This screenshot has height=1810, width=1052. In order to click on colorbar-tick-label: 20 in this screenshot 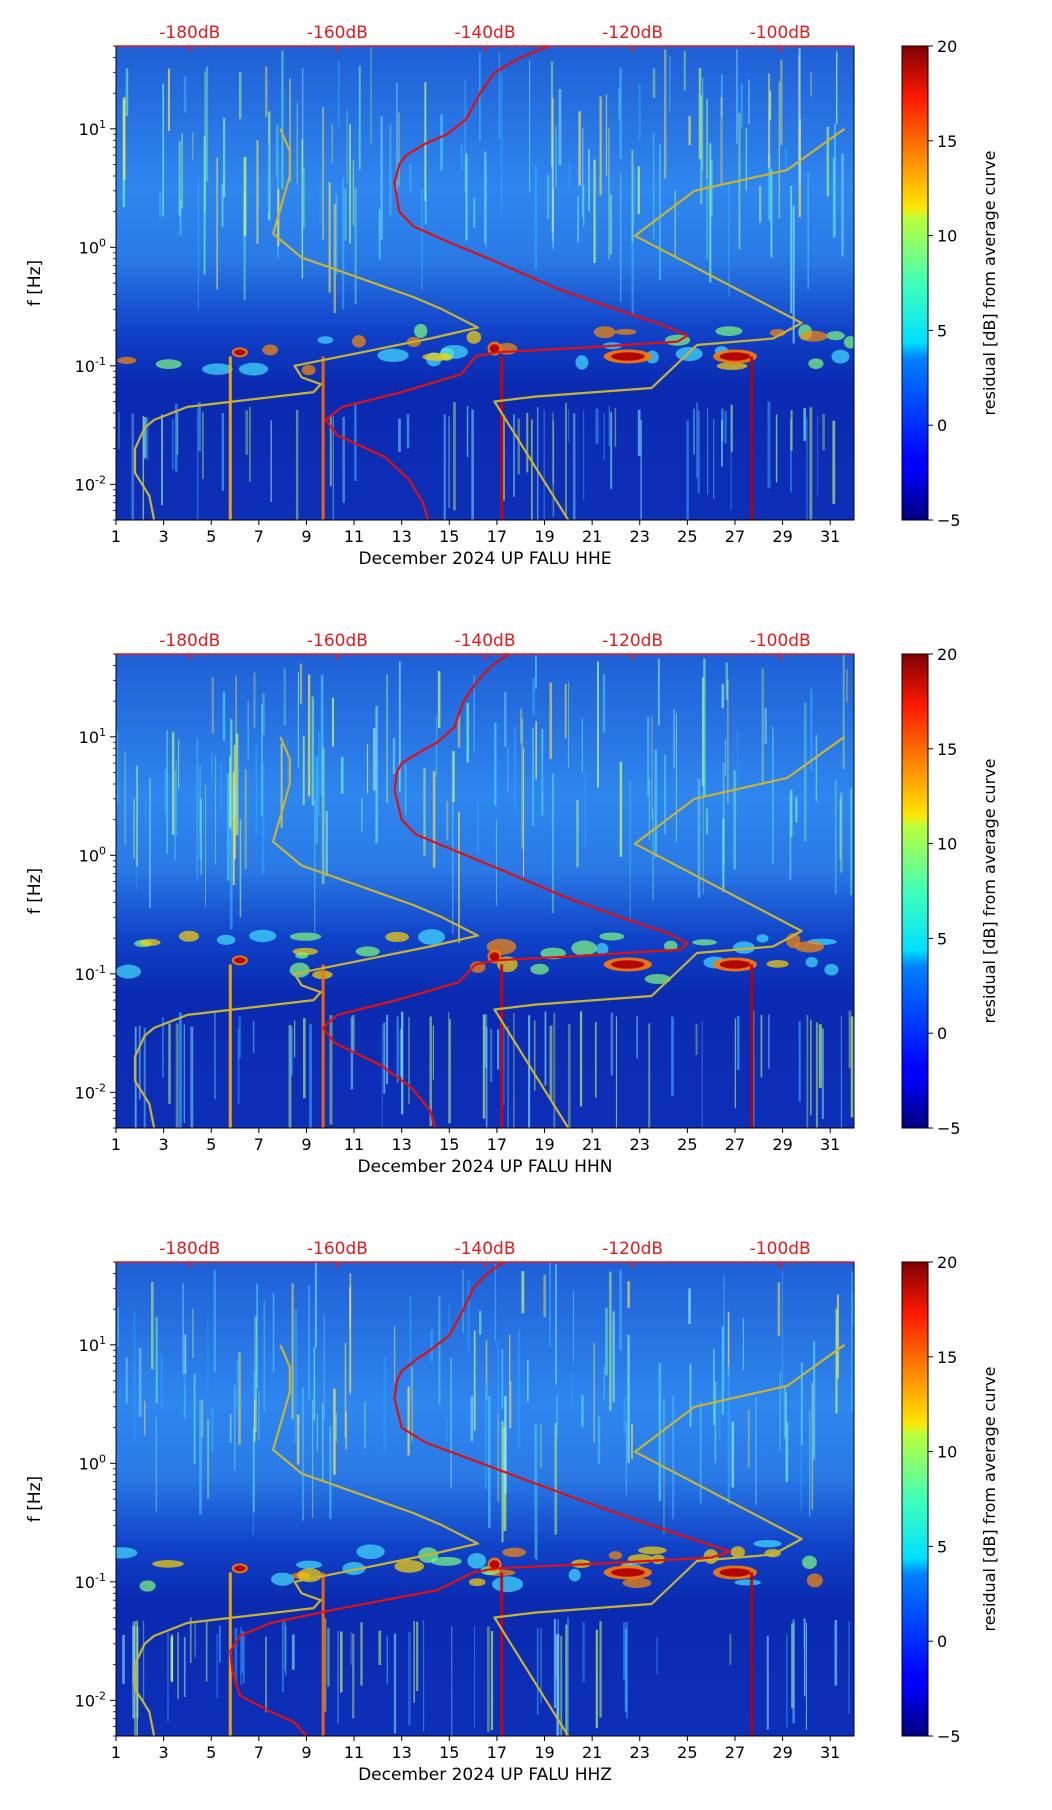, I will do `click(947, 654)`.